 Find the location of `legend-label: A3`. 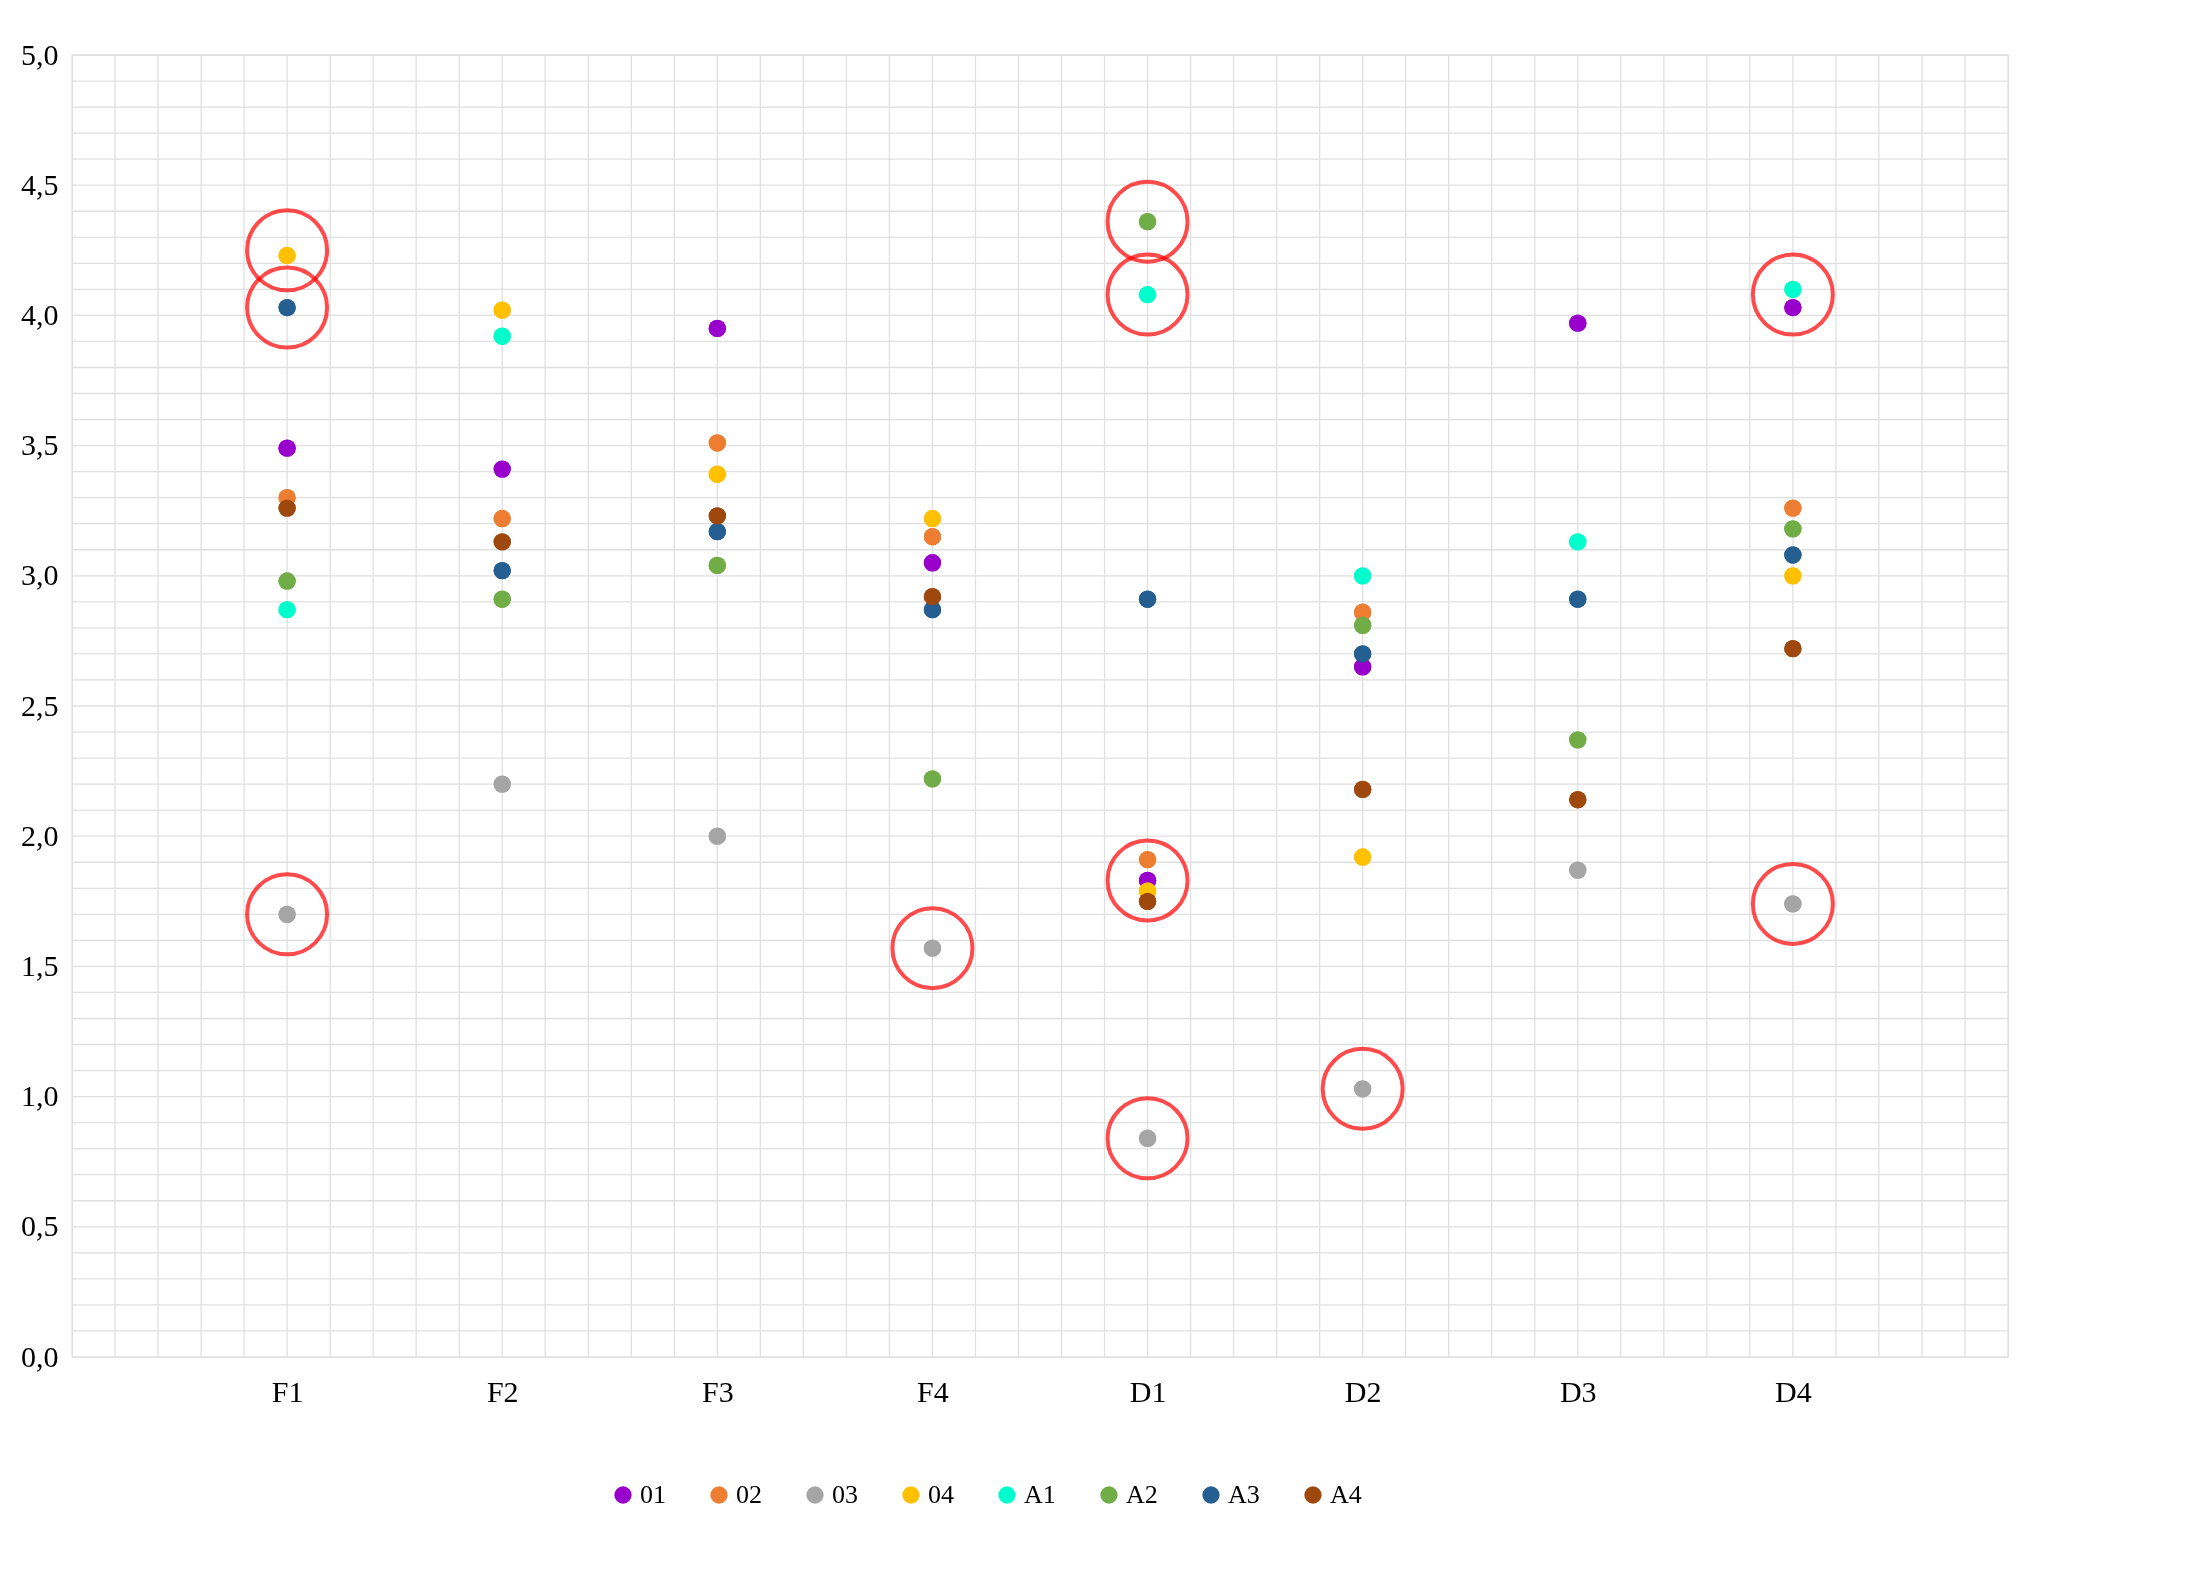

legend-label: A3 is located at coordinates (1244, 1494).